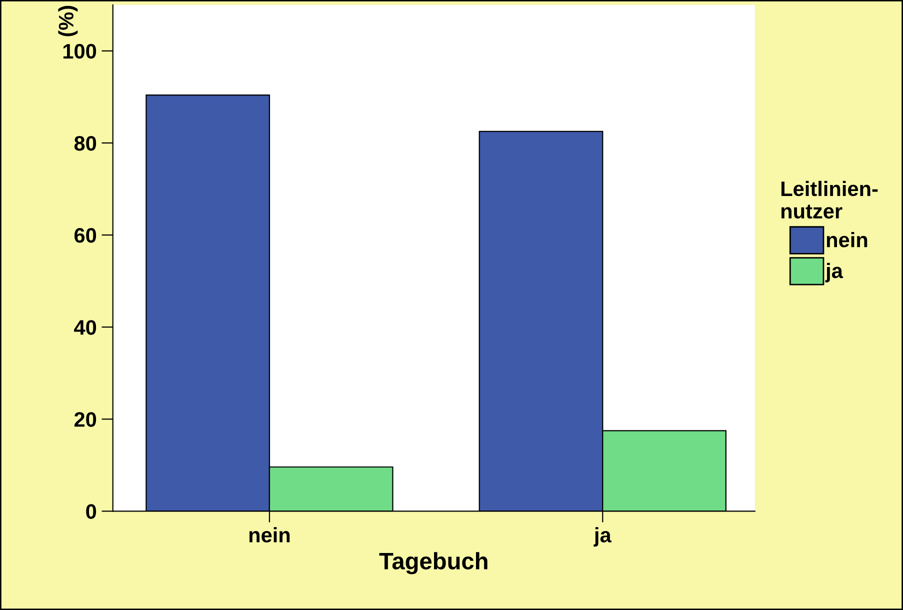 This screenshot has height=610, width=903. What do you see at coordinates (85, 143) in the screenshot?
I see `y-tick-label: 80` at bounding box center [85, 143].